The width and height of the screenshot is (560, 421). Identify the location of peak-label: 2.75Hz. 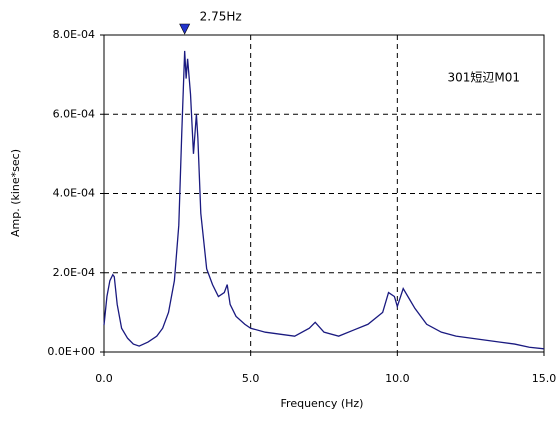
(221, 17).